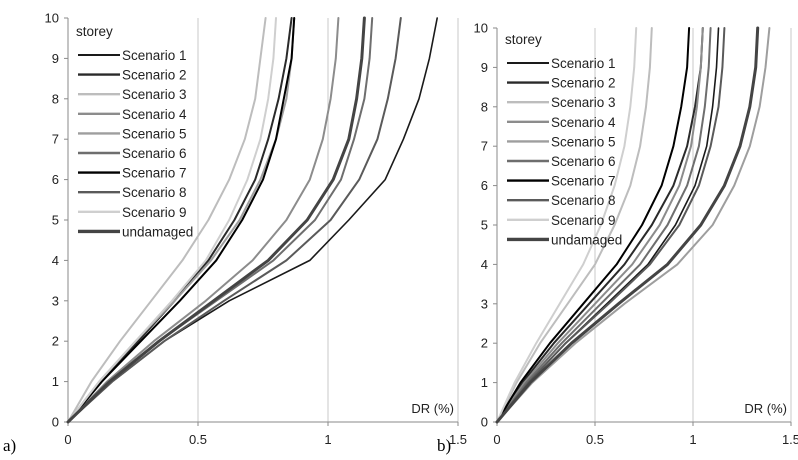 Image resolution: width=798 pixels, height=460 pixels. What do you see at coordinates (444, 445) in the screenshot?
I see `panel-label-b: b)` at bounding box center [444, 445].